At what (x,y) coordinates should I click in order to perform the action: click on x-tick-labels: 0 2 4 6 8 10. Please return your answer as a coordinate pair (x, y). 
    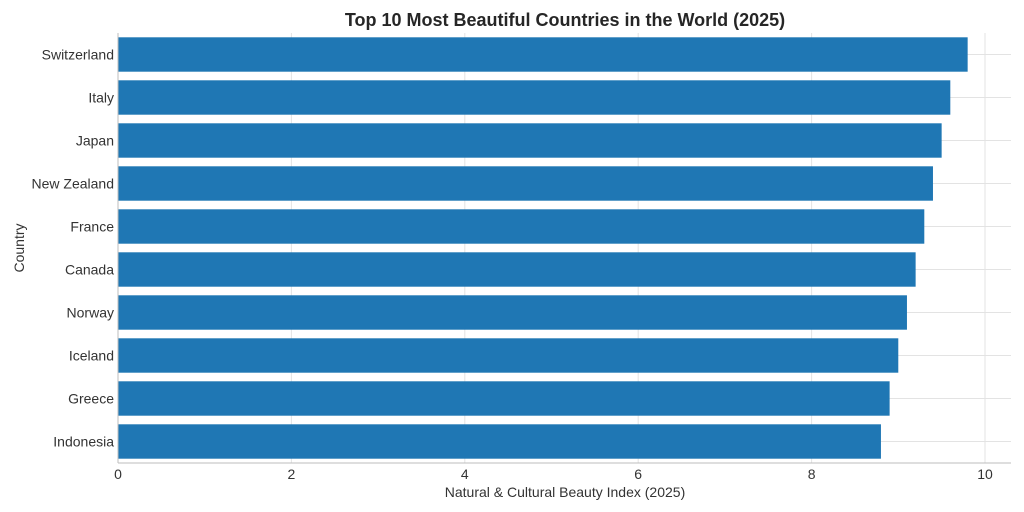
    Looking at the image, I should click on (553, 474).